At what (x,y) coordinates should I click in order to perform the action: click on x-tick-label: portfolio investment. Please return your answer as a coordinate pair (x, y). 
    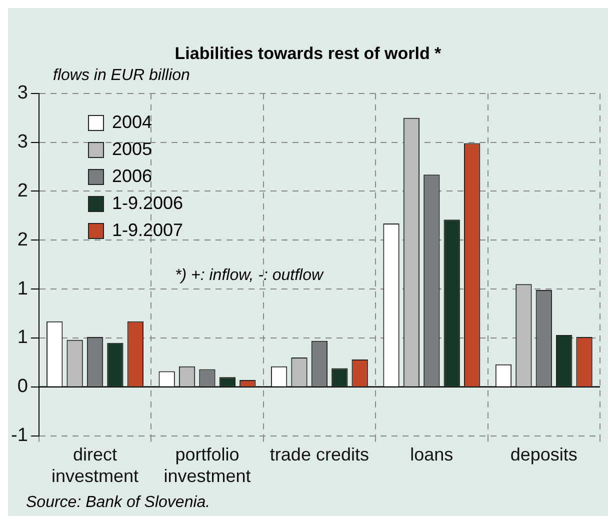
    Looking at the image, I should click on (207, 465).